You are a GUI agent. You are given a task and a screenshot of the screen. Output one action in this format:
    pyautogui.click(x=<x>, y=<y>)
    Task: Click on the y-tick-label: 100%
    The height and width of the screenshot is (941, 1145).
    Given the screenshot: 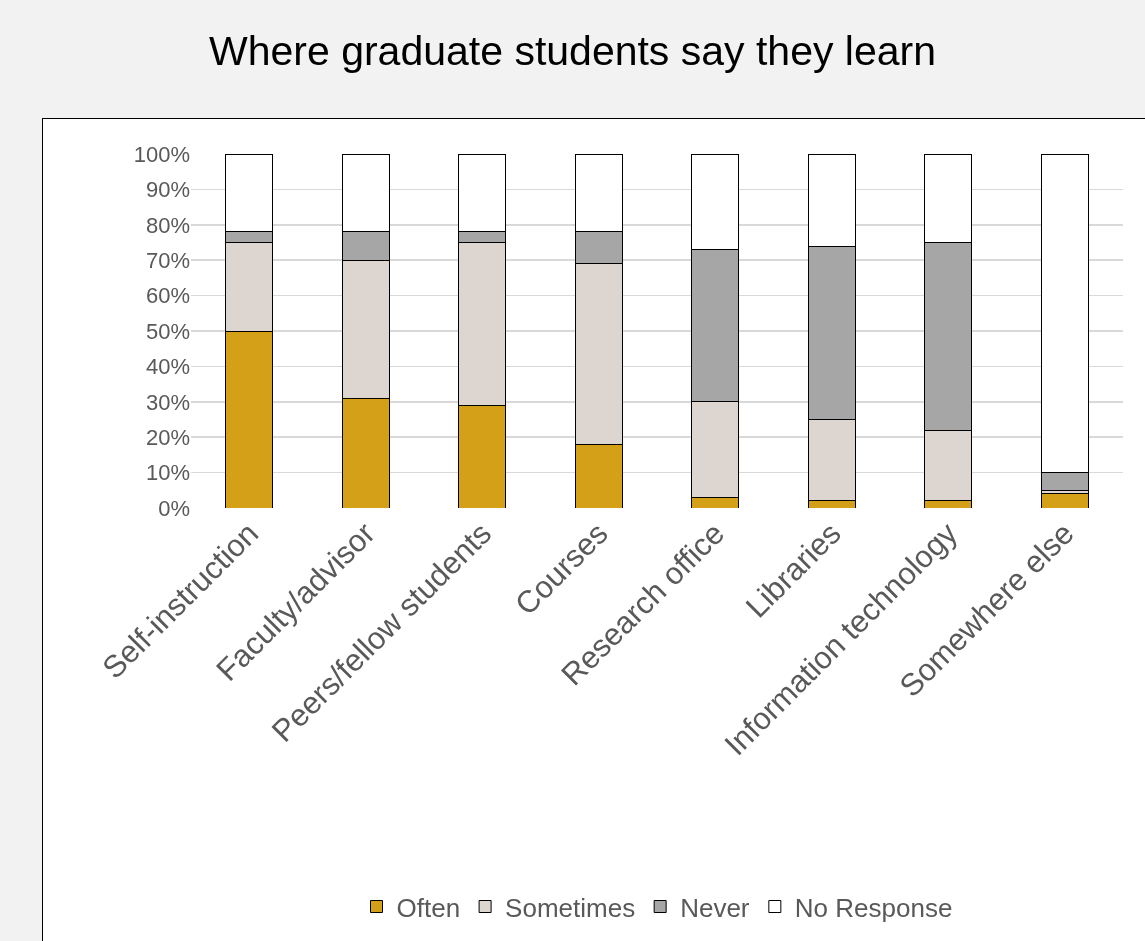 What is the action you would take?
    pyautogui.click(x=161, y=154)
    